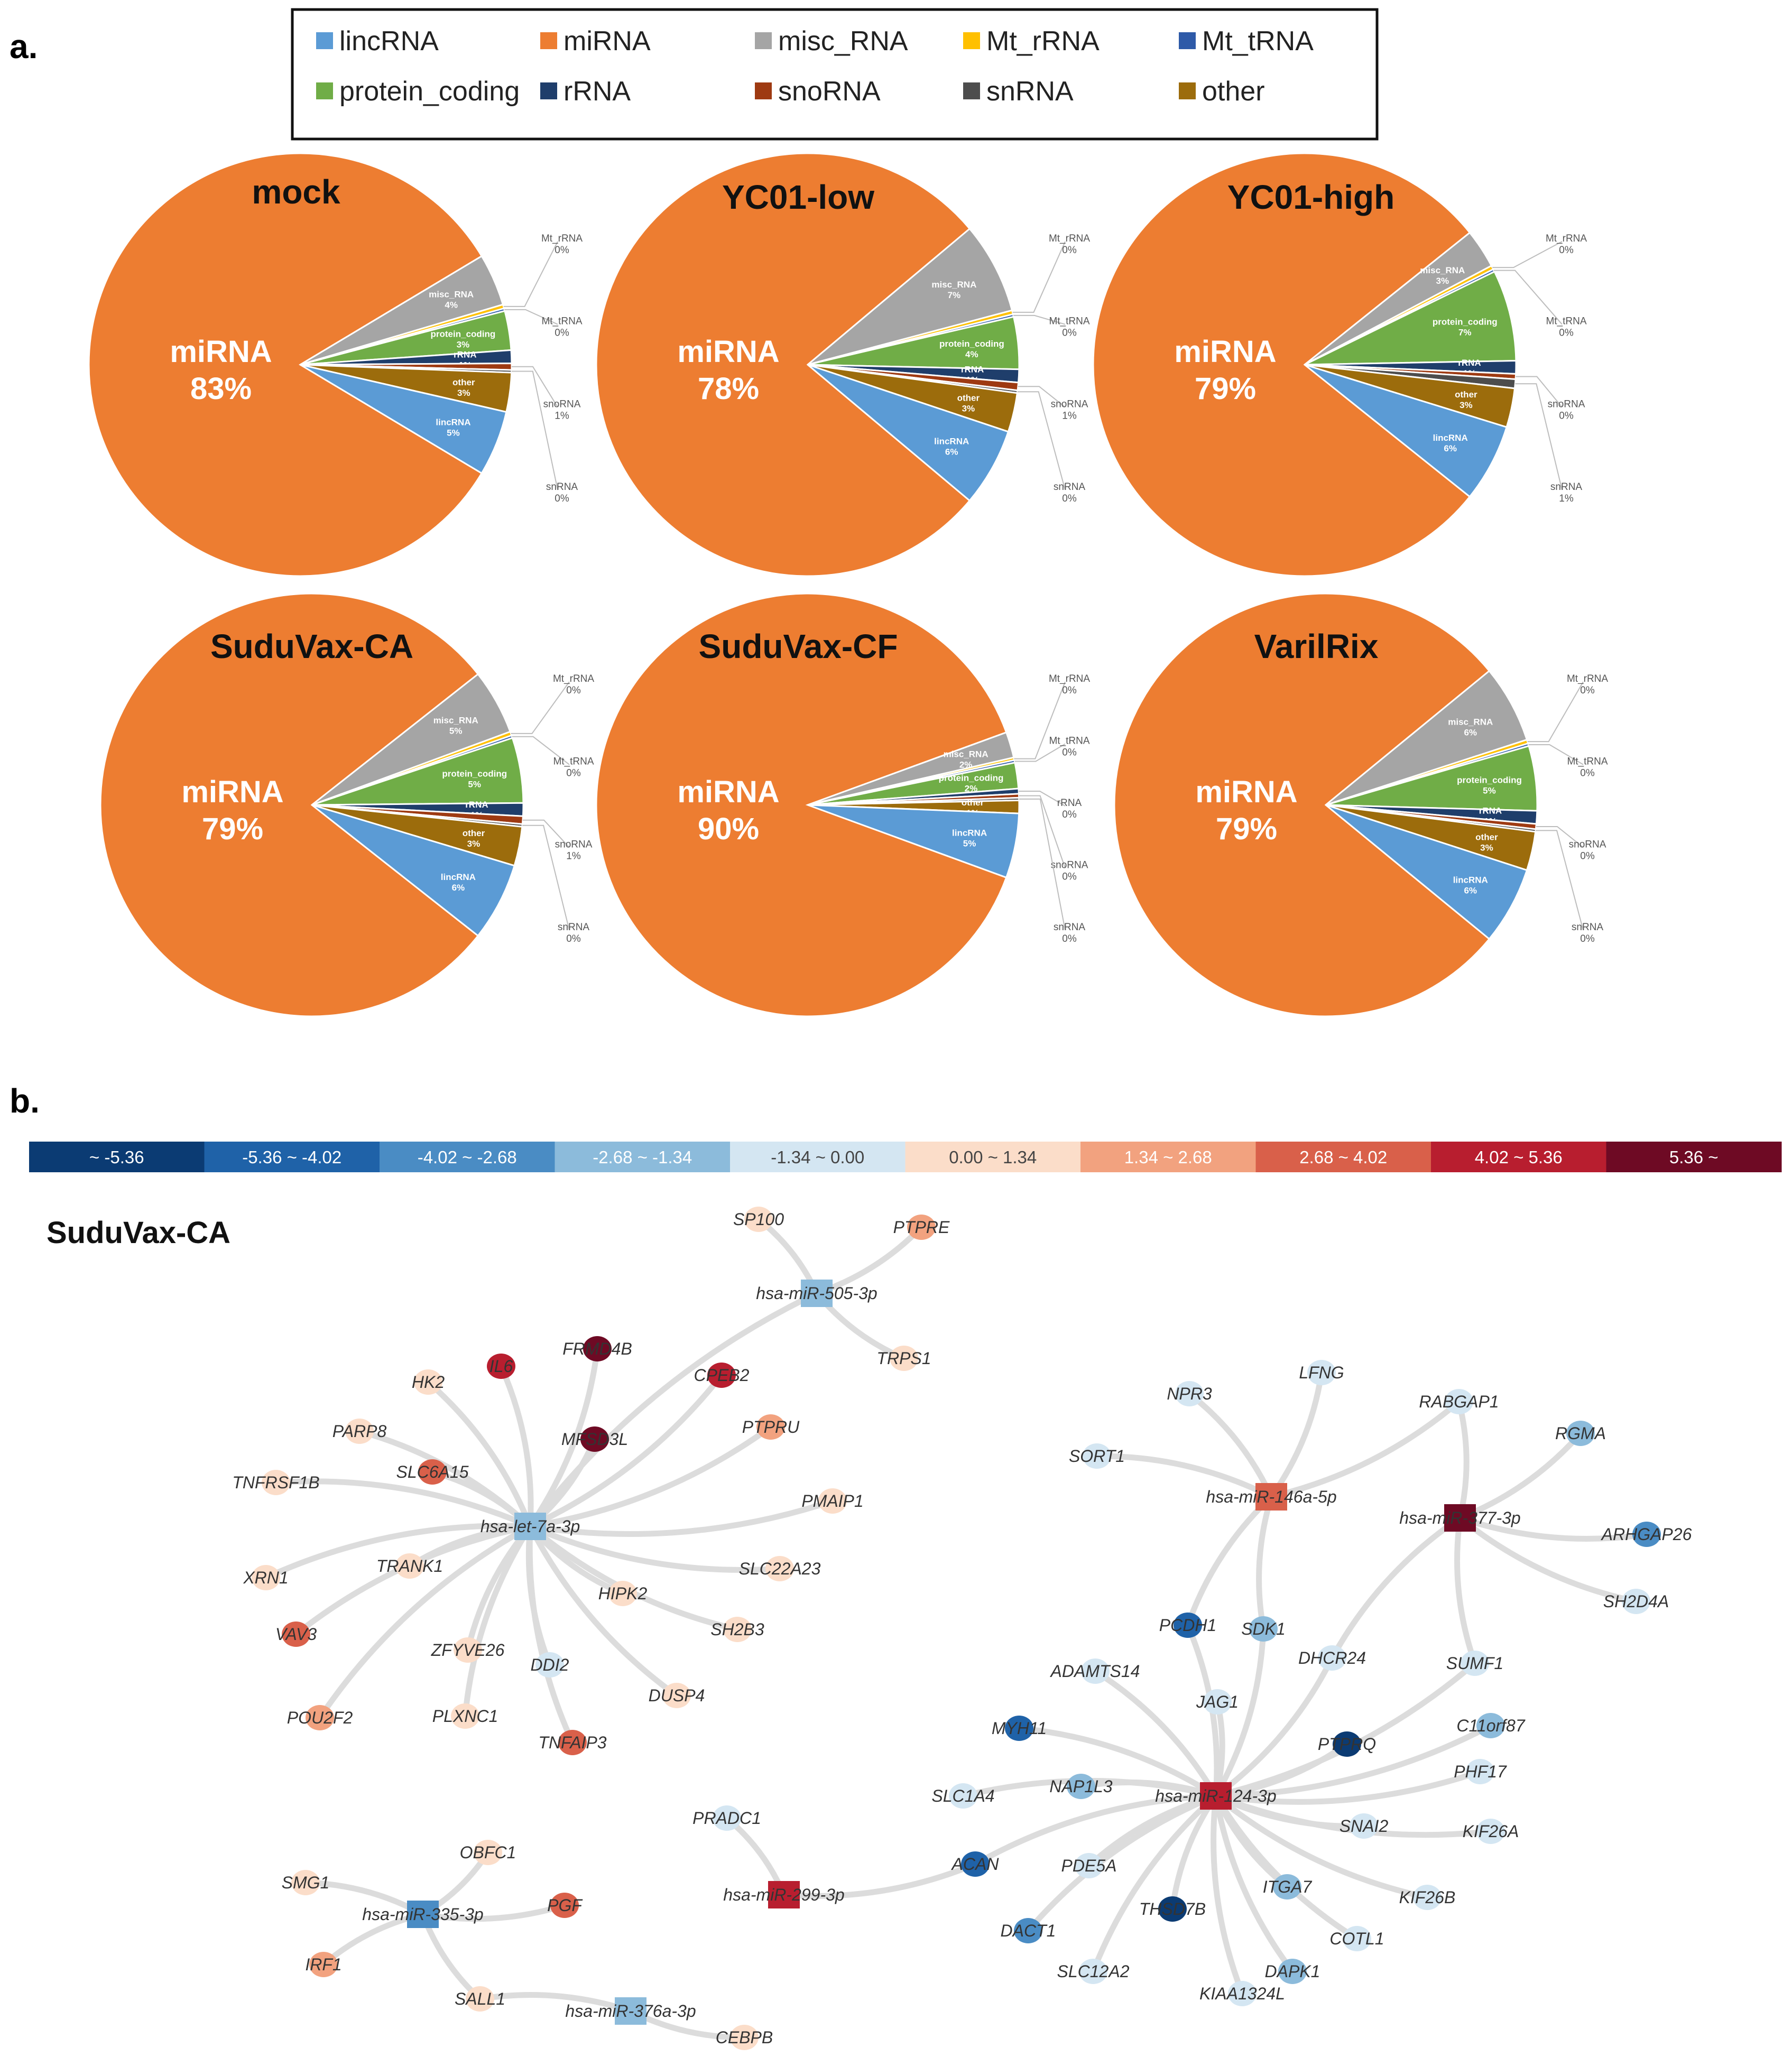 The height and width of the screenshot is (2057, 1792). Describe the element at coordinates (1172, 1909) in the screenshot. I see `gene-node-thsd7b` at that location.